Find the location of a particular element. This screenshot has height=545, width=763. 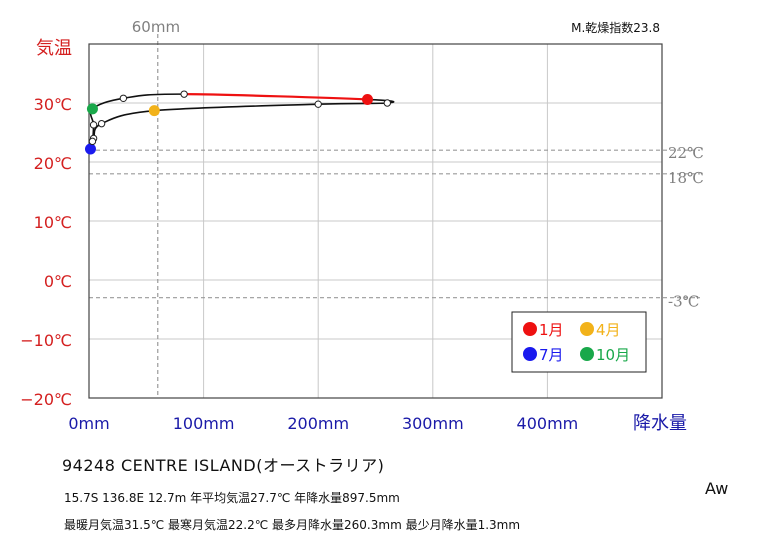

climate-classification: Aw is located at coordinates (717, 488).